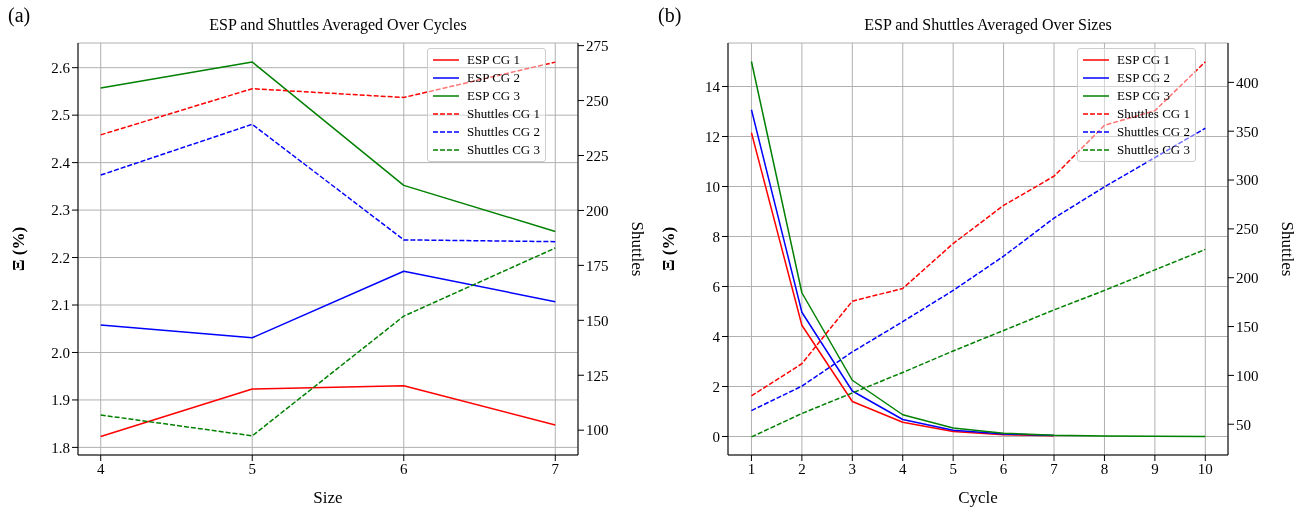 This screenshot has height=519, width=1305. What do you see at coordinates (597, 375) in the screenshot?
I see `y2-tick-label: 125` at bounding box center [597, 375].